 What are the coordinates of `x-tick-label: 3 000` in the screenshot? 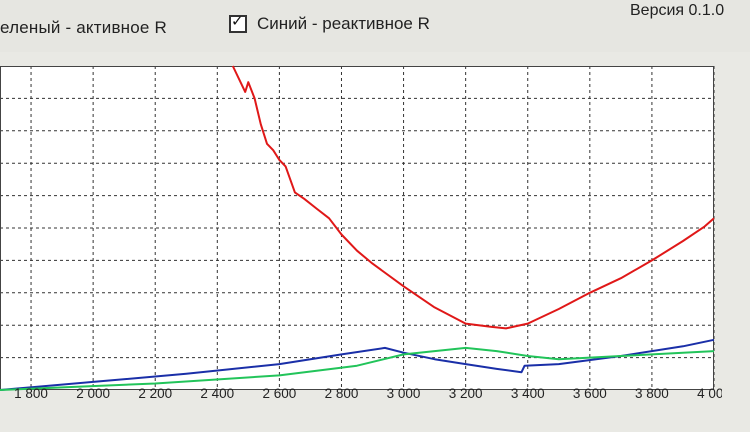 It's located at (404, 393).